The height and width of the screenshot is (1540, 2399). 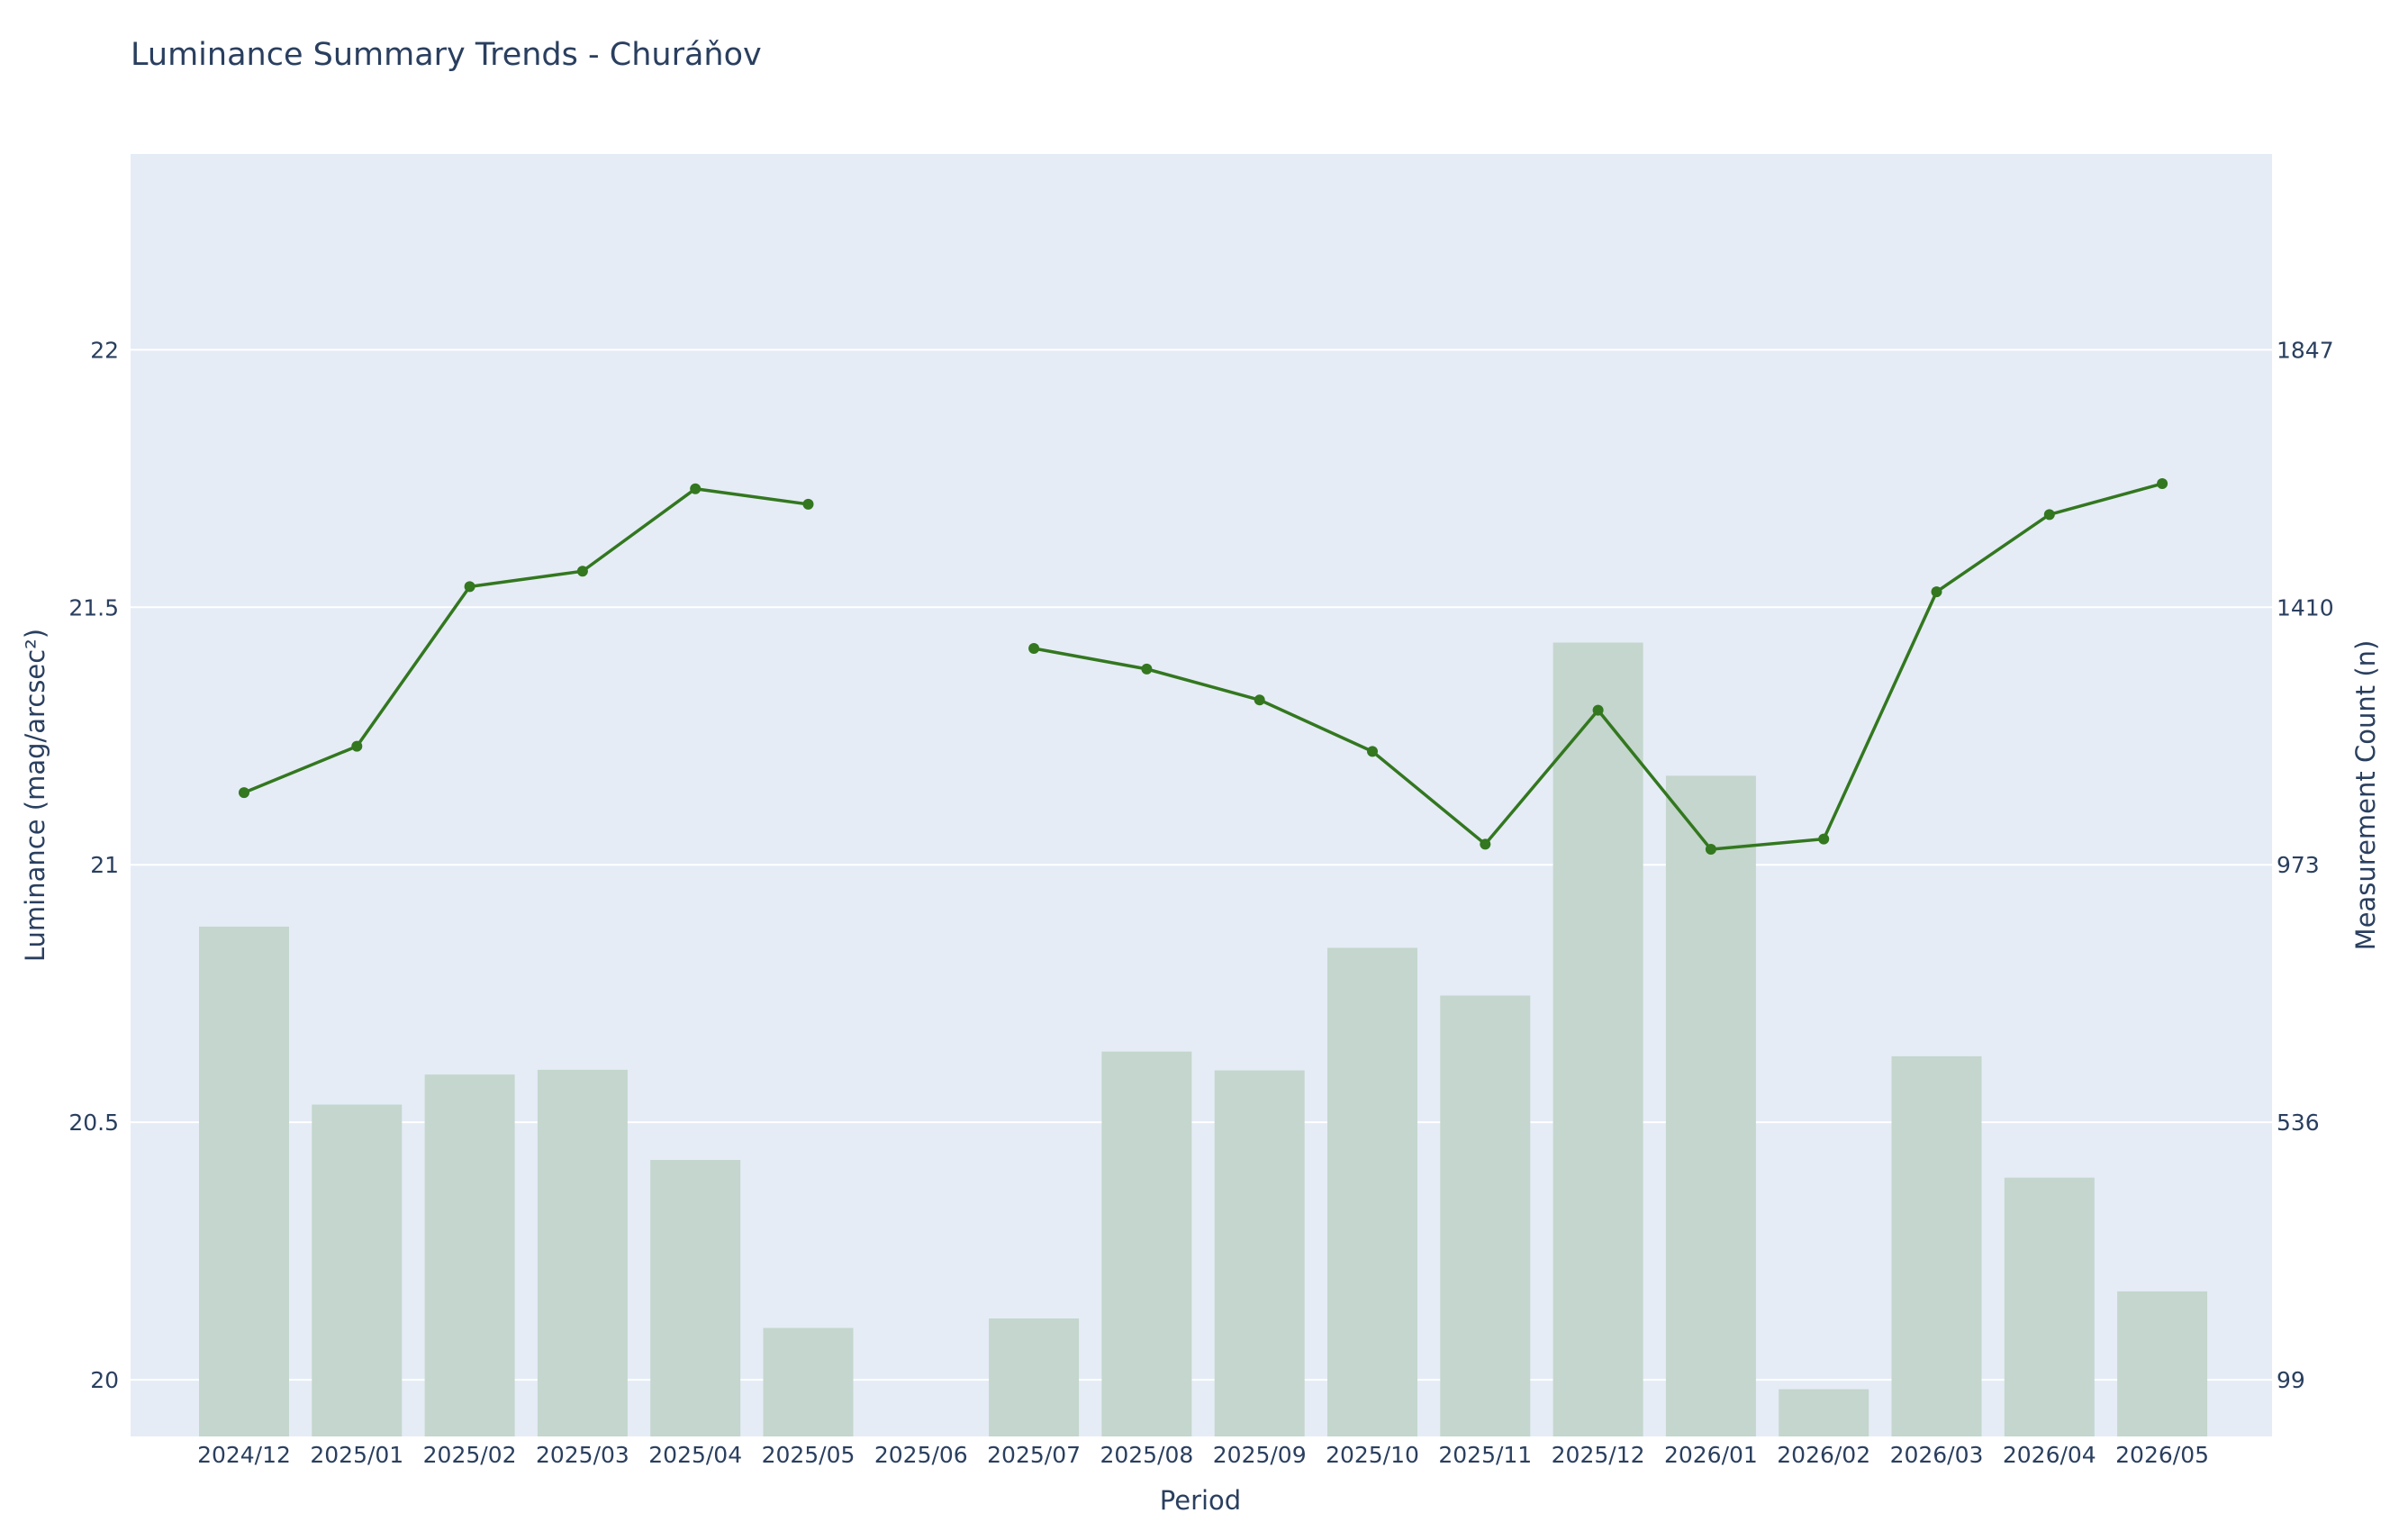 I want to click on point-2025/11, so click(x=1485, y=844).